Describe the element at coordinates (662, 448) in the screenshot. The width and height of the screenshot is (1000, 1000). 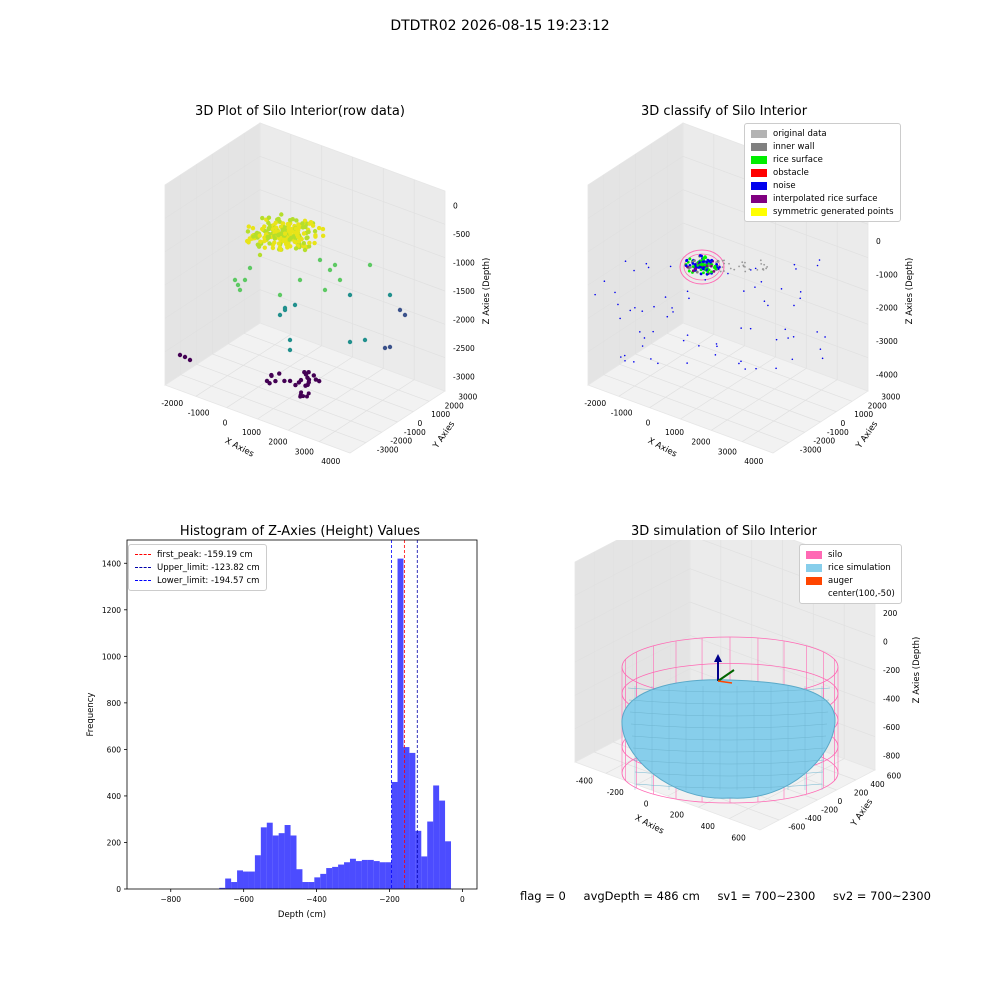
I see `x-axis-label: X Axies` at that location.